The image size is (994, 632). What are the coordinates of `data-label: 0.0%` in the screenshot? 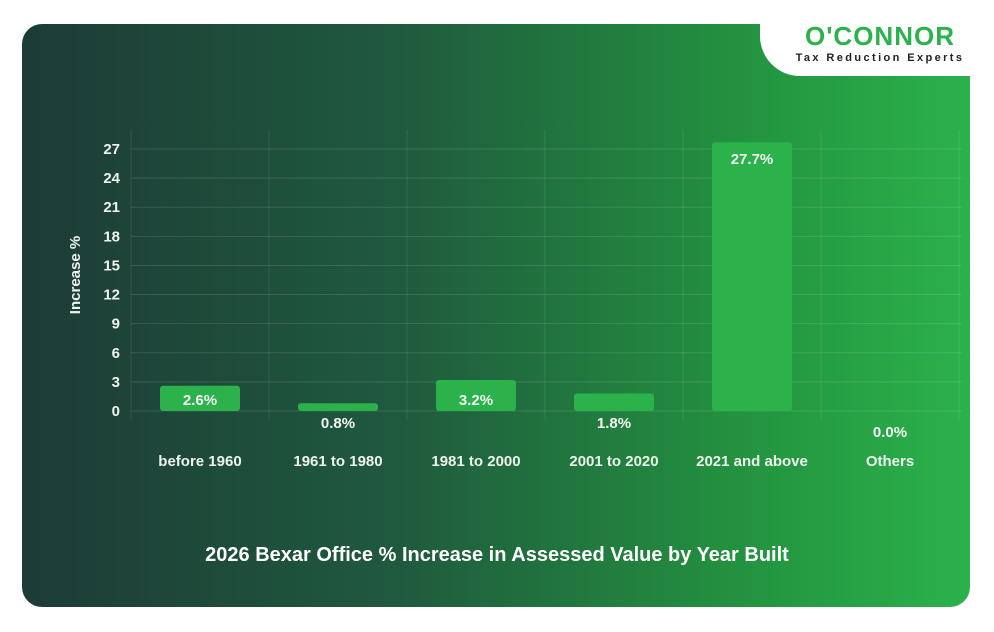 It's located at (890, 432).